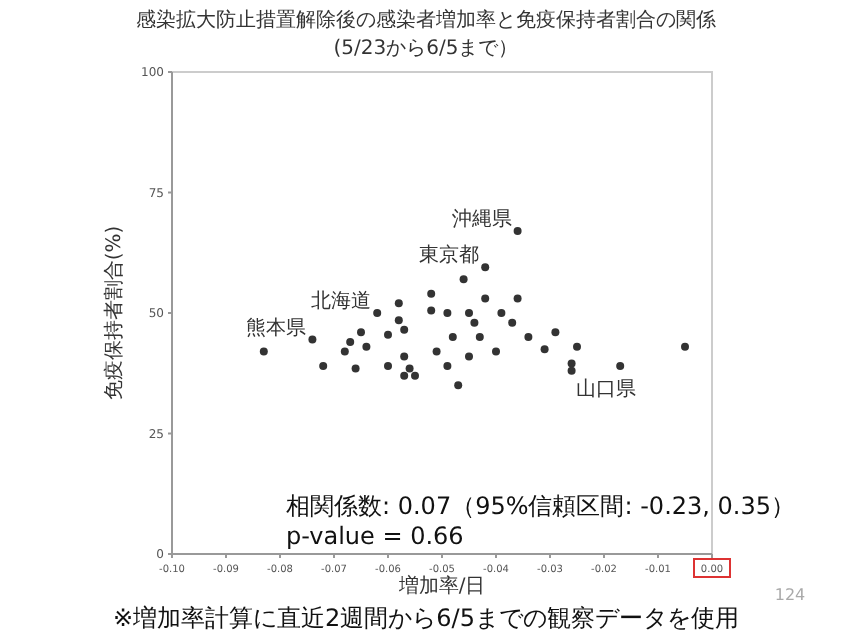 The width and height of the screenshot is (854, 640). What do you see at coordinates (481, 219) in the screenshot?
I see `annotation: 沖縄県` at bounding box center [481, 219].